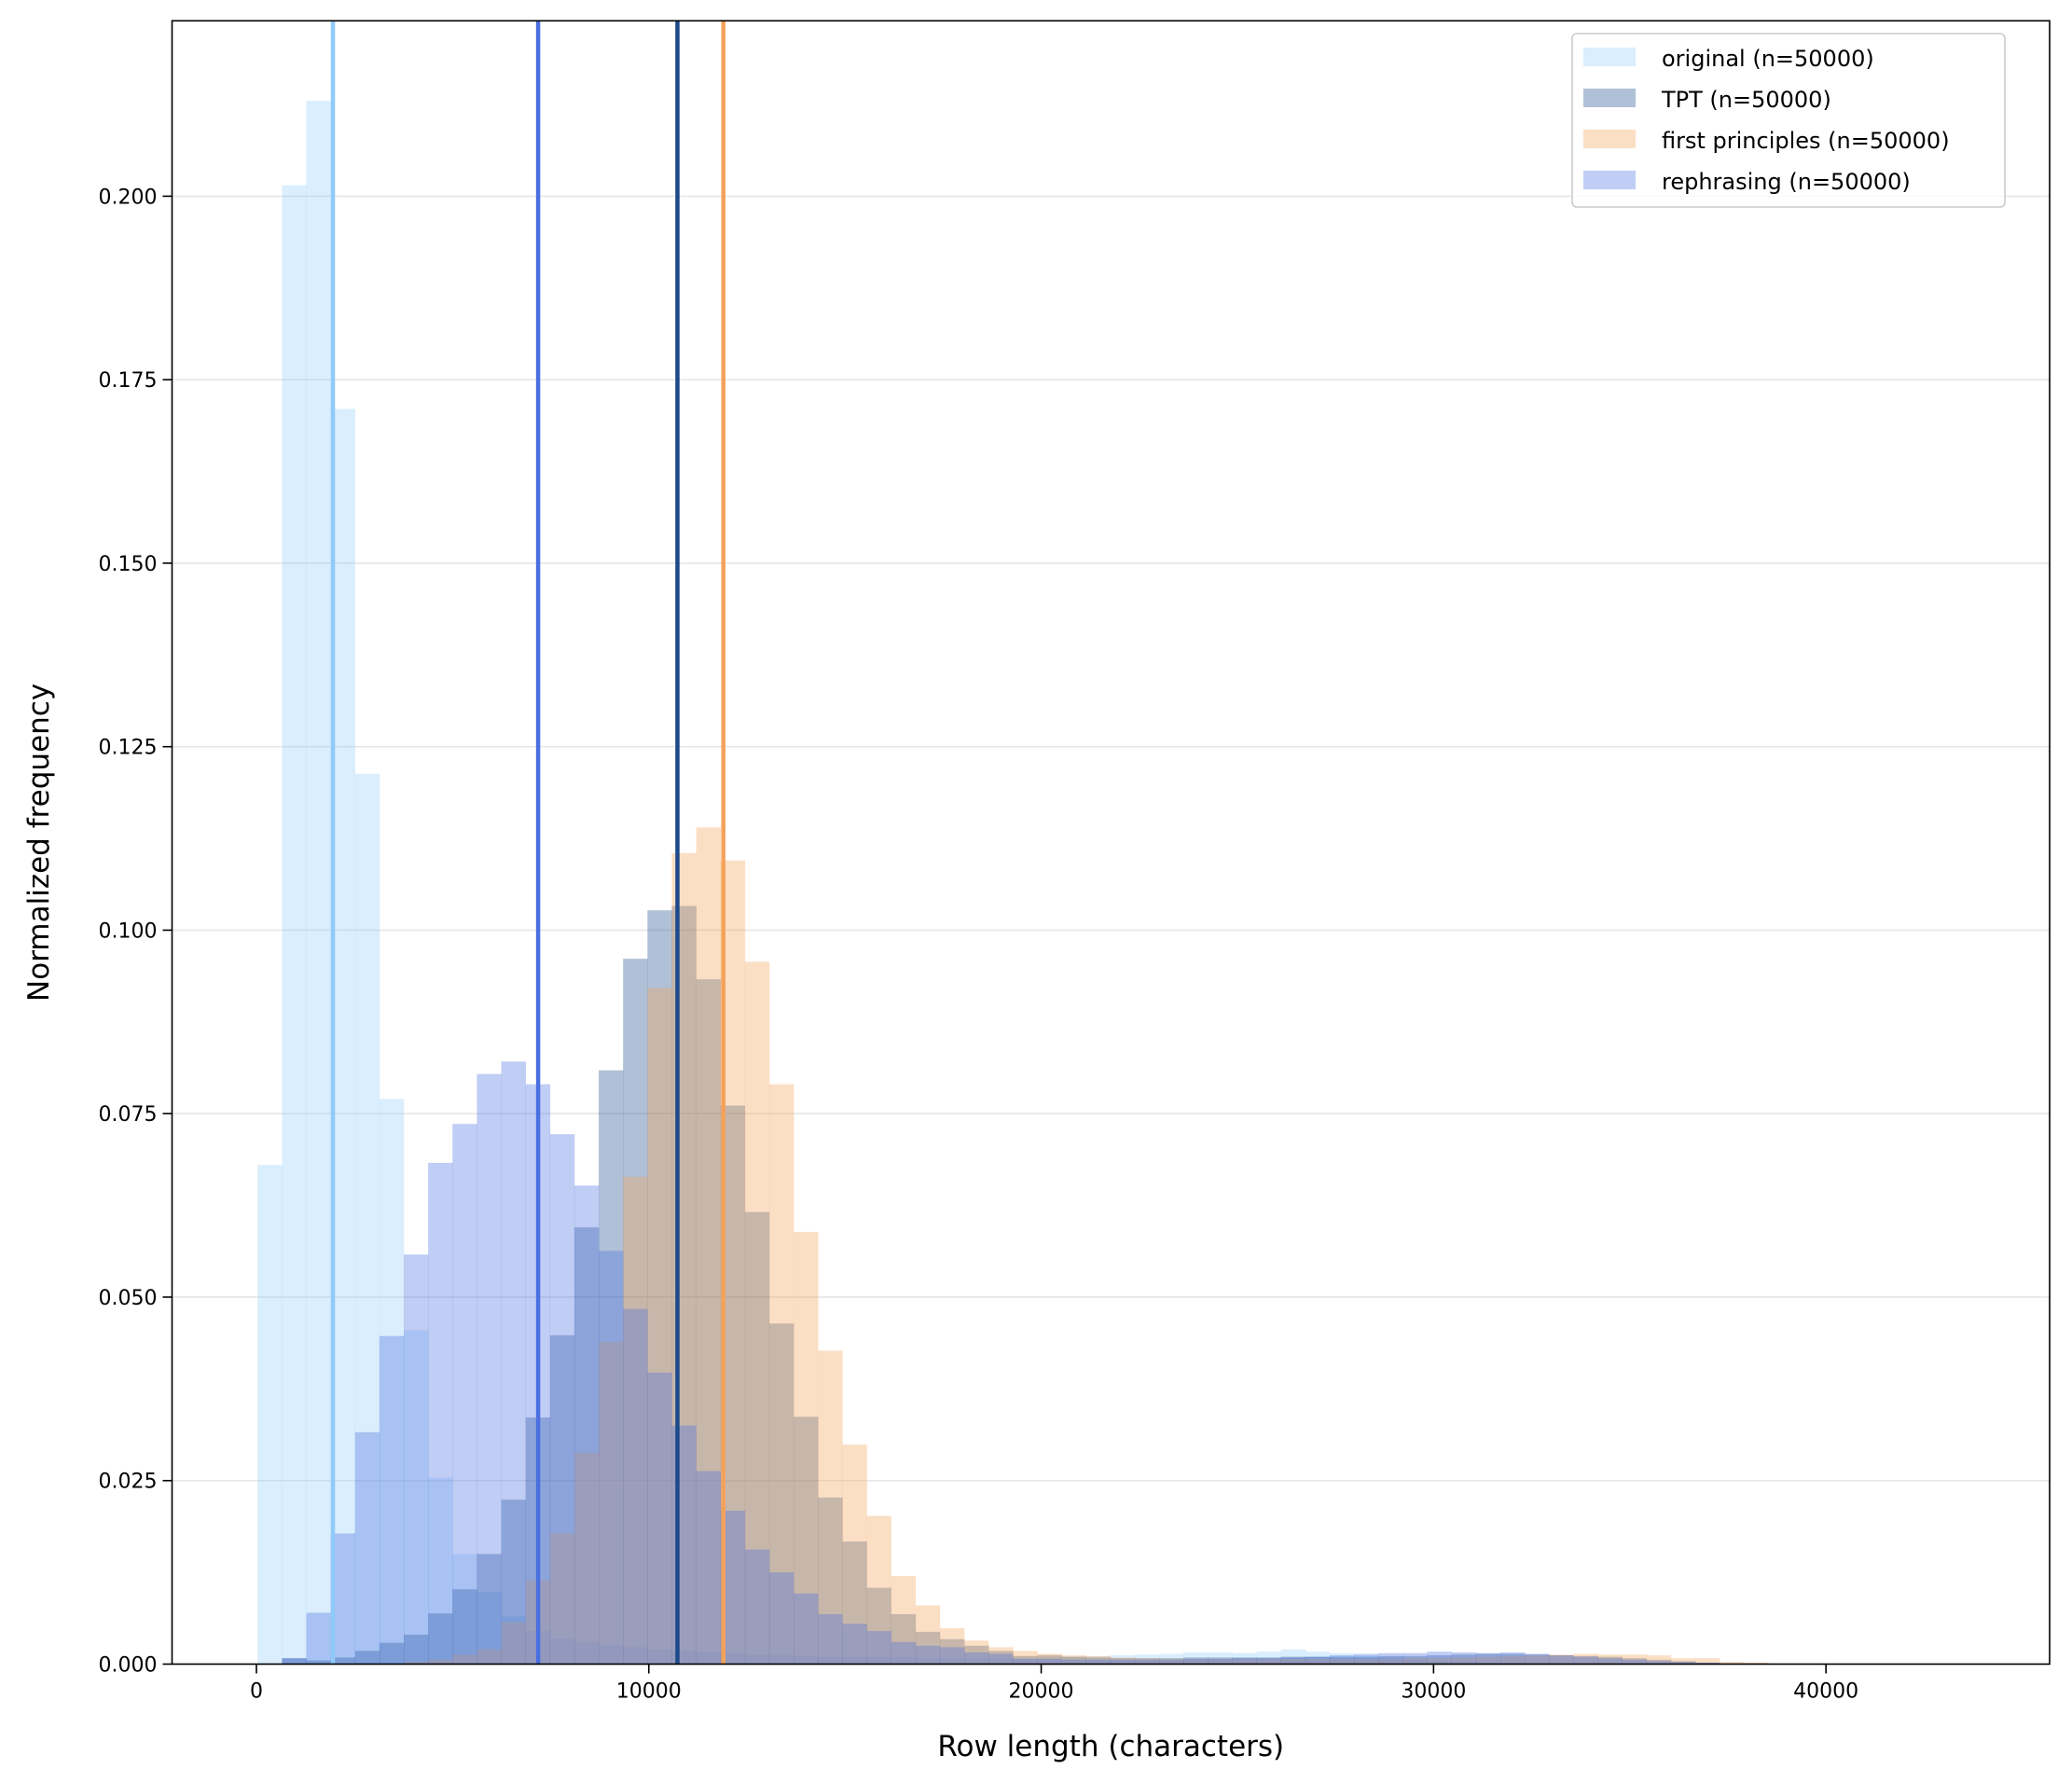  I want to click on y-tick-label: 0.000, so click(128, 1666).